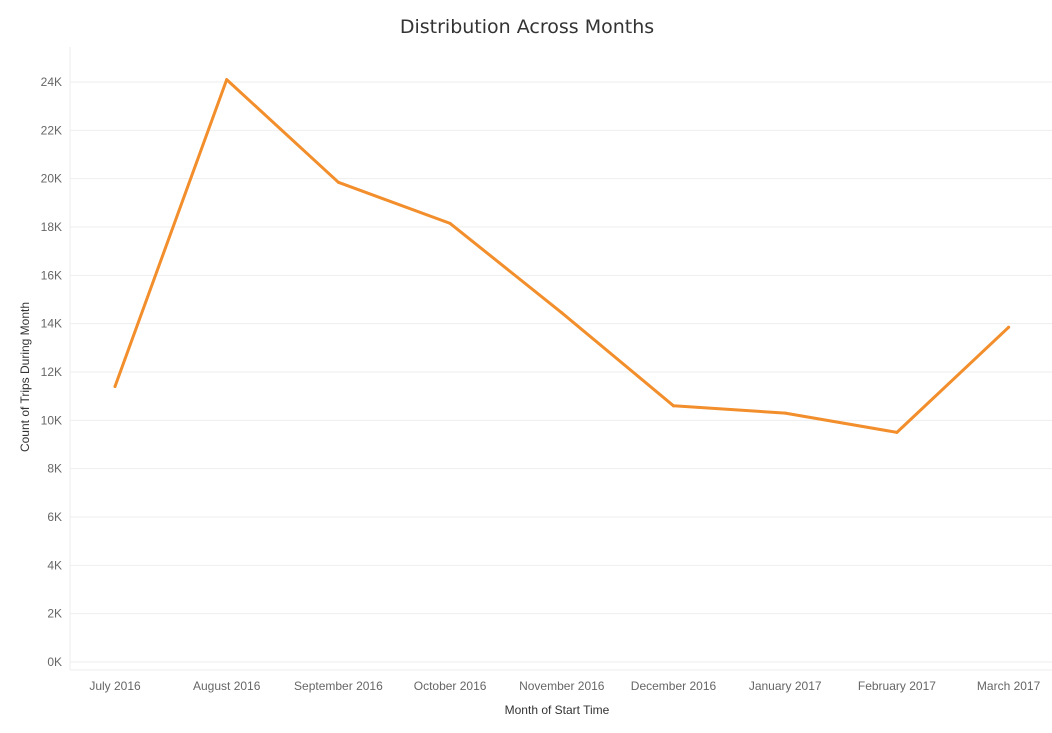  What do you see at coordinates (51, 324) in the screenshot?
I see `y-tick-label: 14K` at bounding box center [51, 324].